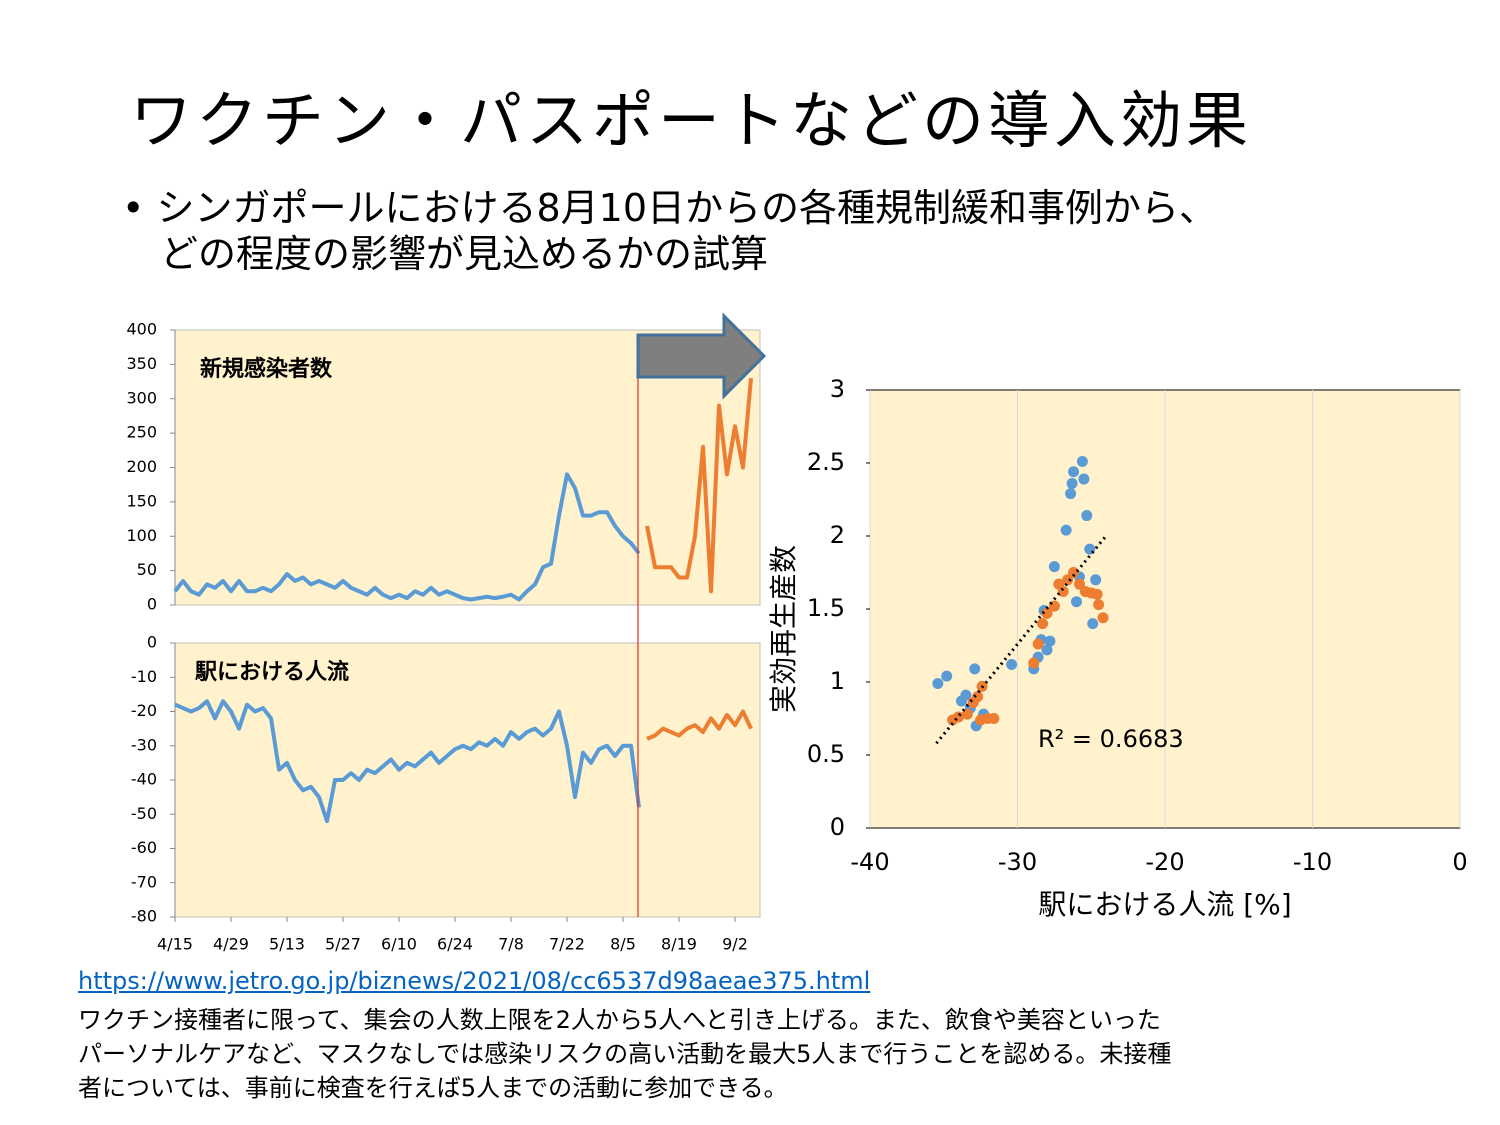 The height and width of the screenshot is (1125, 1500). I want to click on y-tick-label: 50, so click(147, 569).